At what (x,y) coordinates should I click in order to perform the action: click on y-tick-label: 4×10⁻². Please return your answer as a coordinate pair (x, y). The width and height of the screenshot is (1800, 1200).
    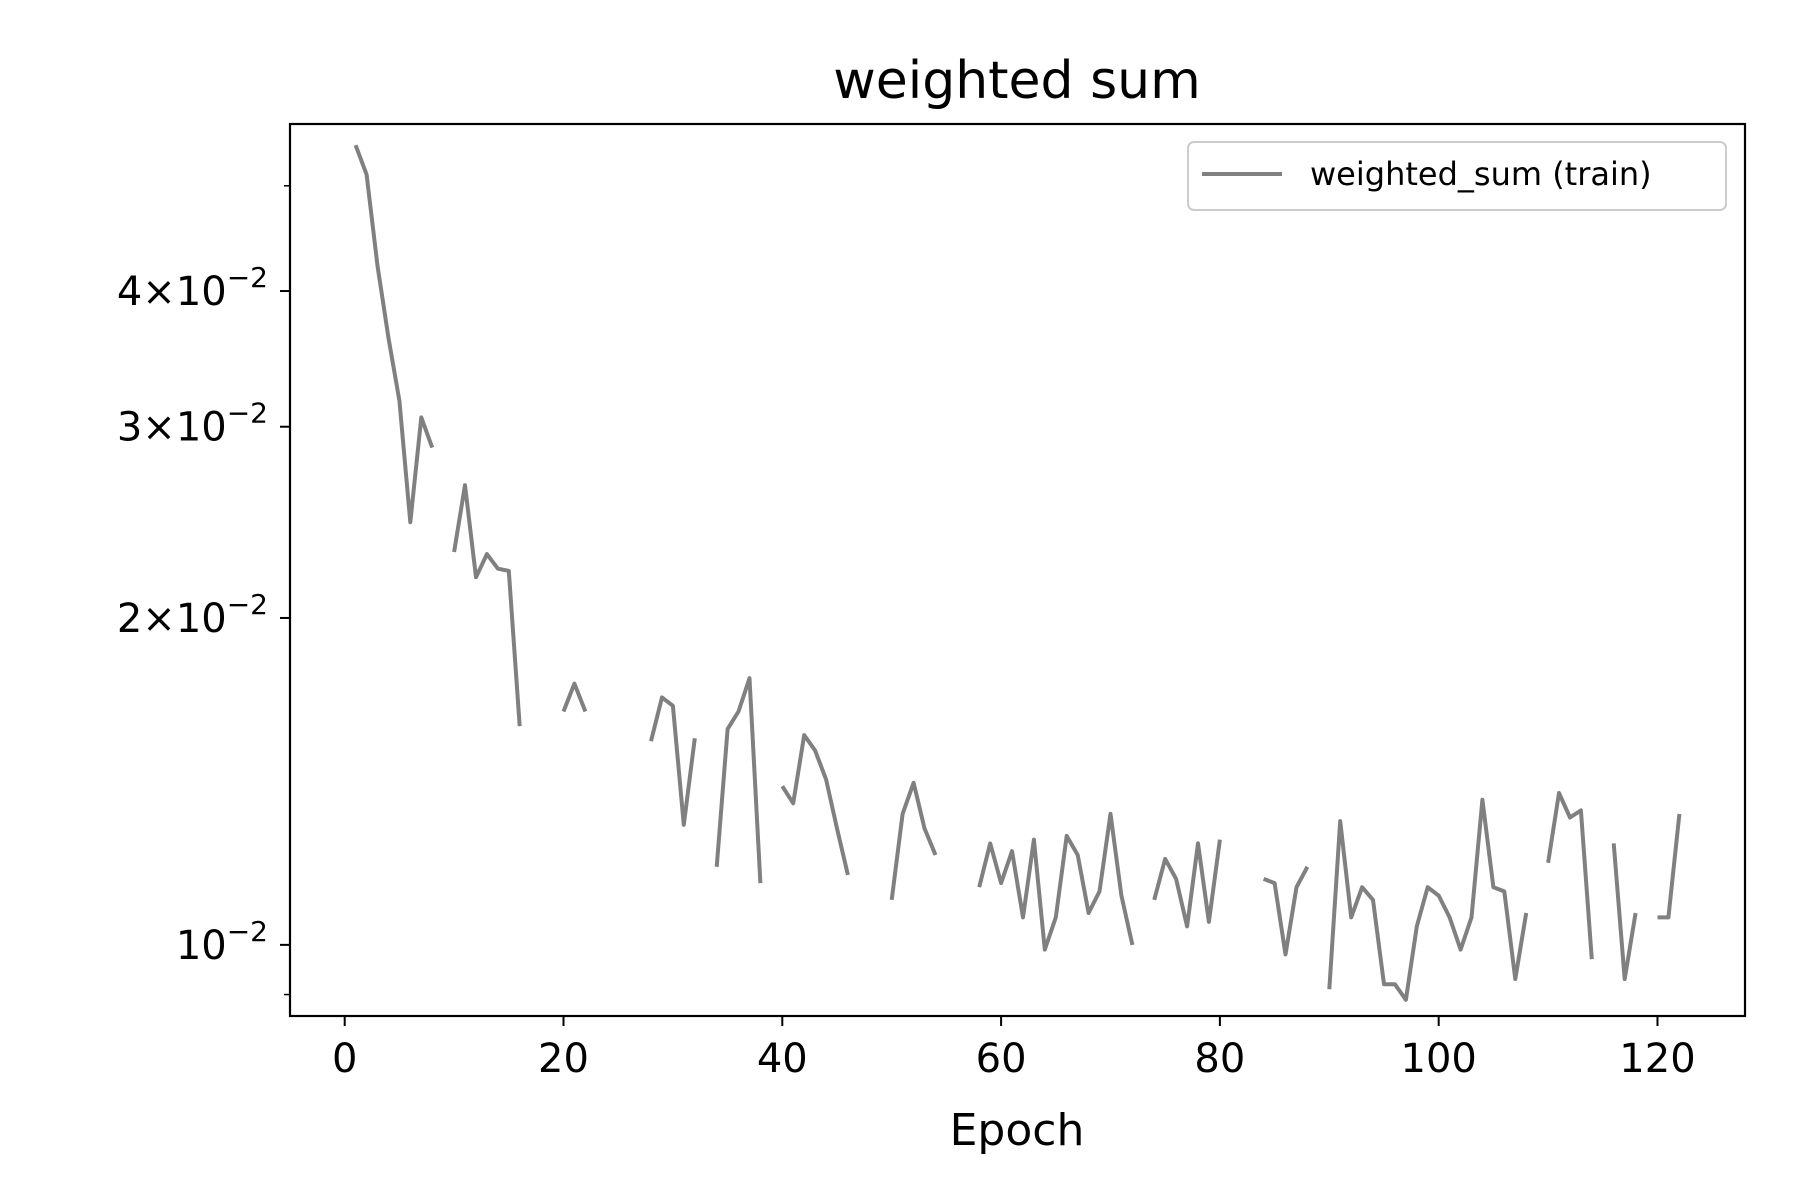
    Looking at the image, I should click on (192, 288).